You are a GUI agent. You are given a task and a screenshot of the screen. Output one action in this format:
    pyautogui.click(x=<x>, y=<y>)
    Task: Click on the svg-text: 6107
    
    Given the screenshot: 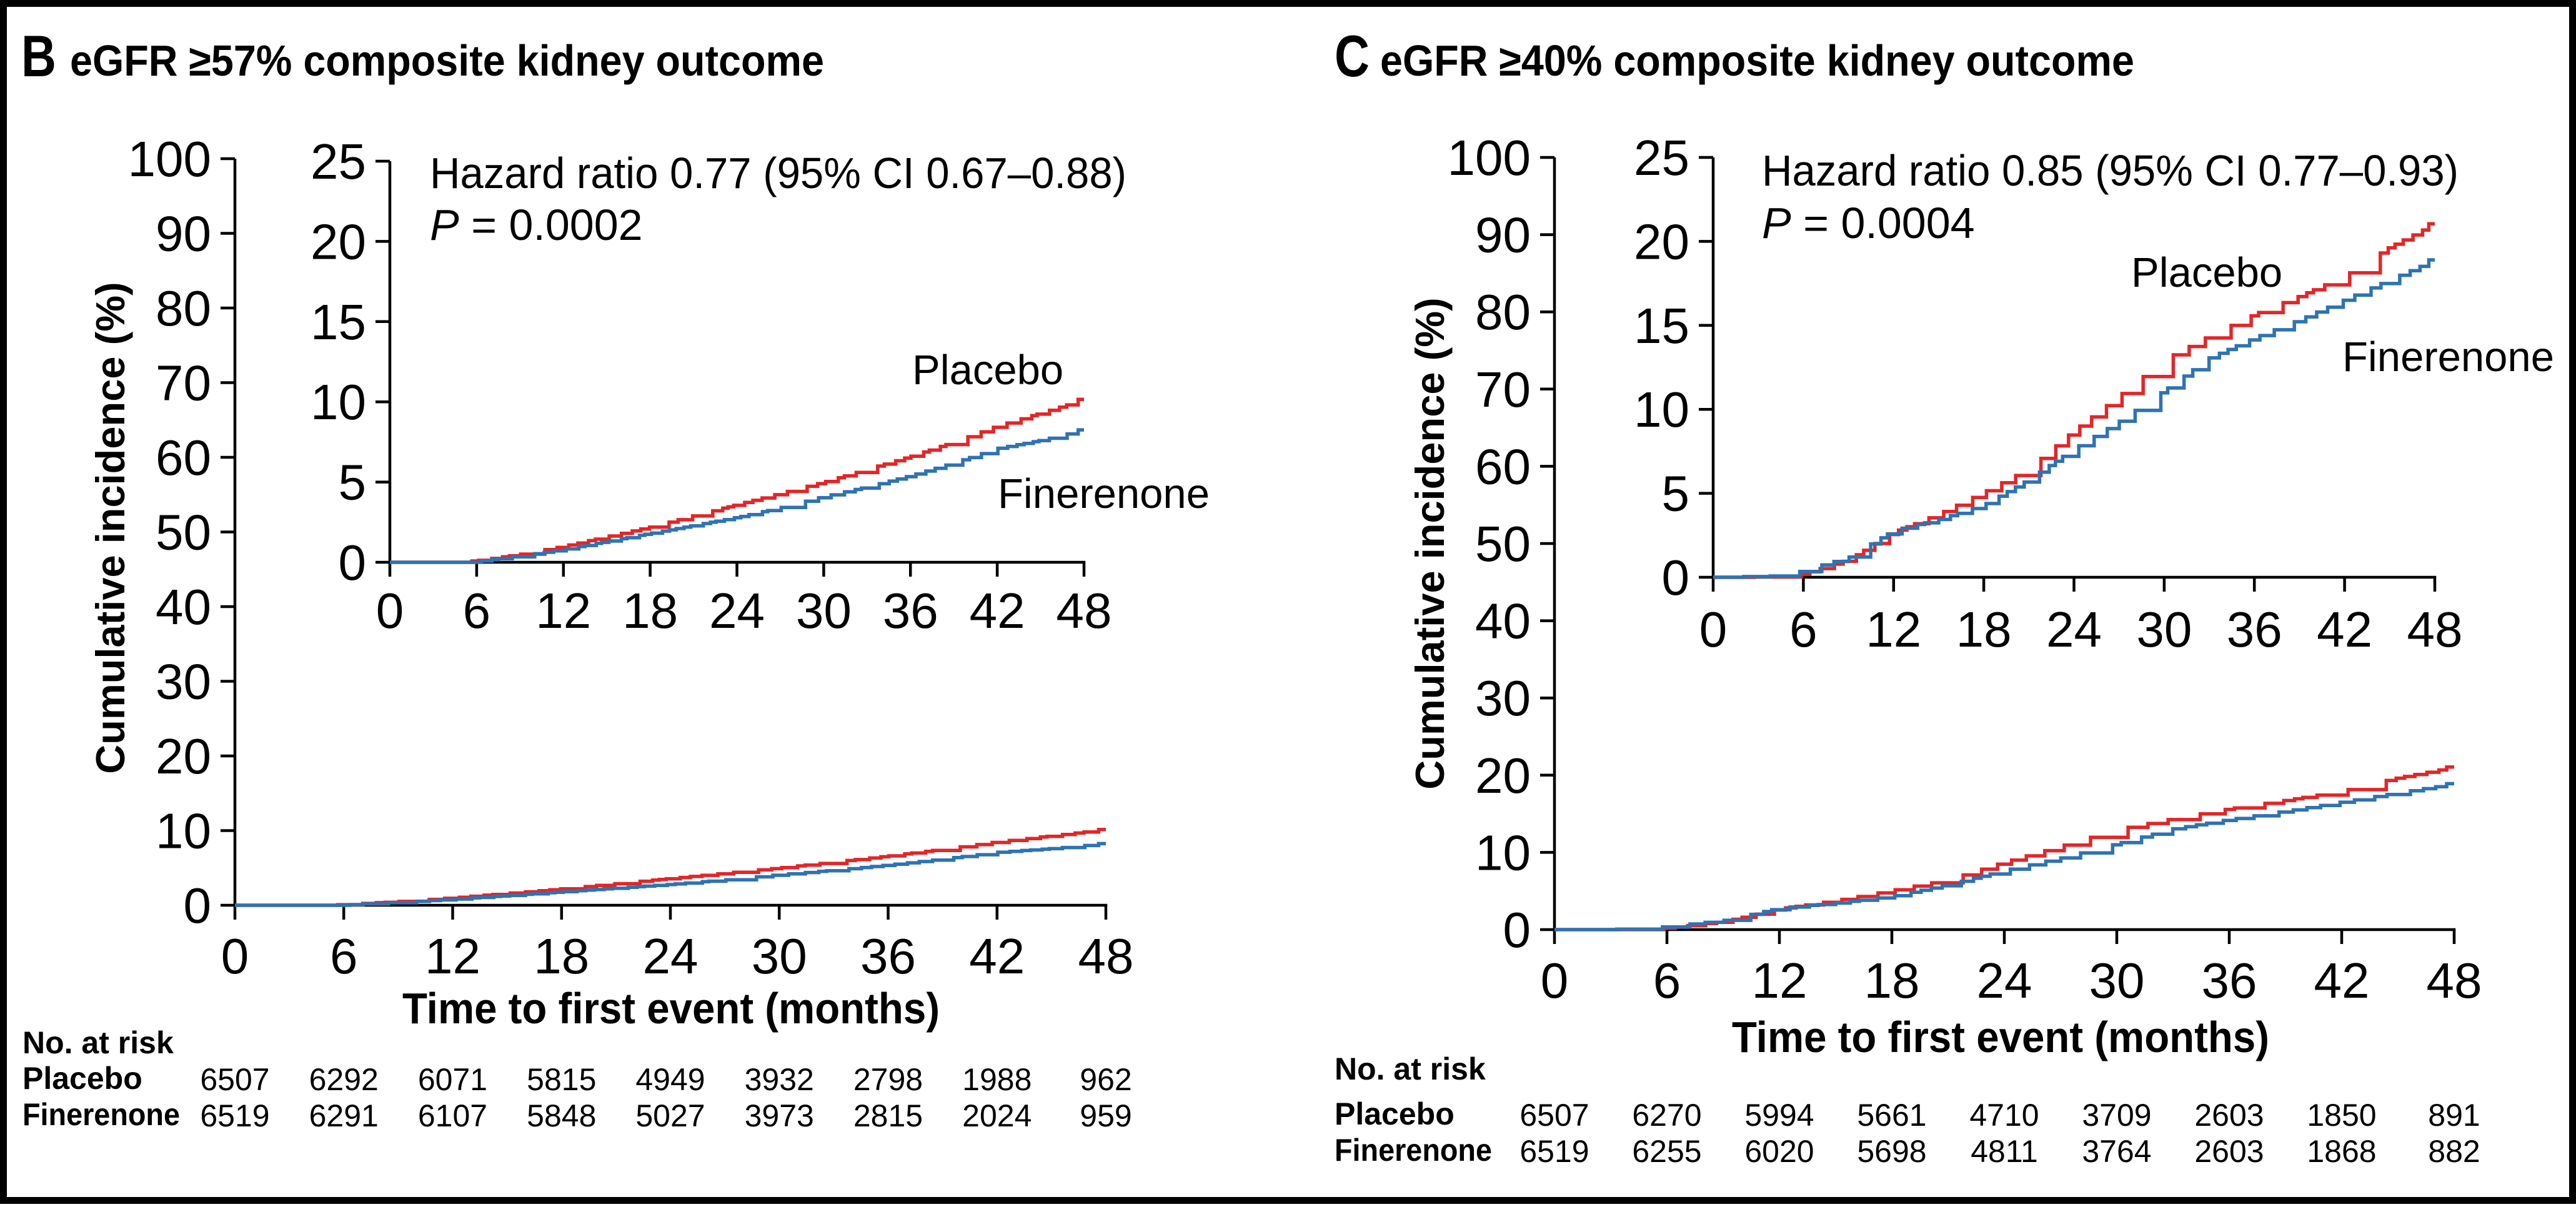 What is the action you would take?
    pyautogui.click(x=452, y=1115)
    